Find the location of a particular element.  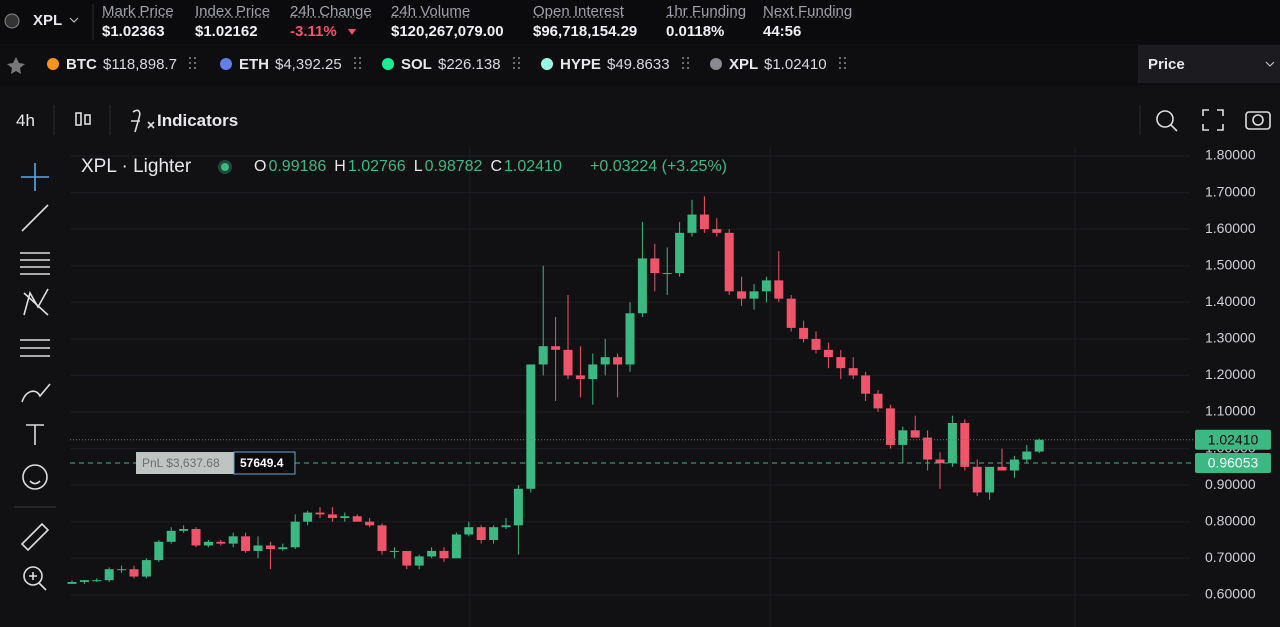

ohlc-value: 0.98782 is located at coordinates (454, 166).